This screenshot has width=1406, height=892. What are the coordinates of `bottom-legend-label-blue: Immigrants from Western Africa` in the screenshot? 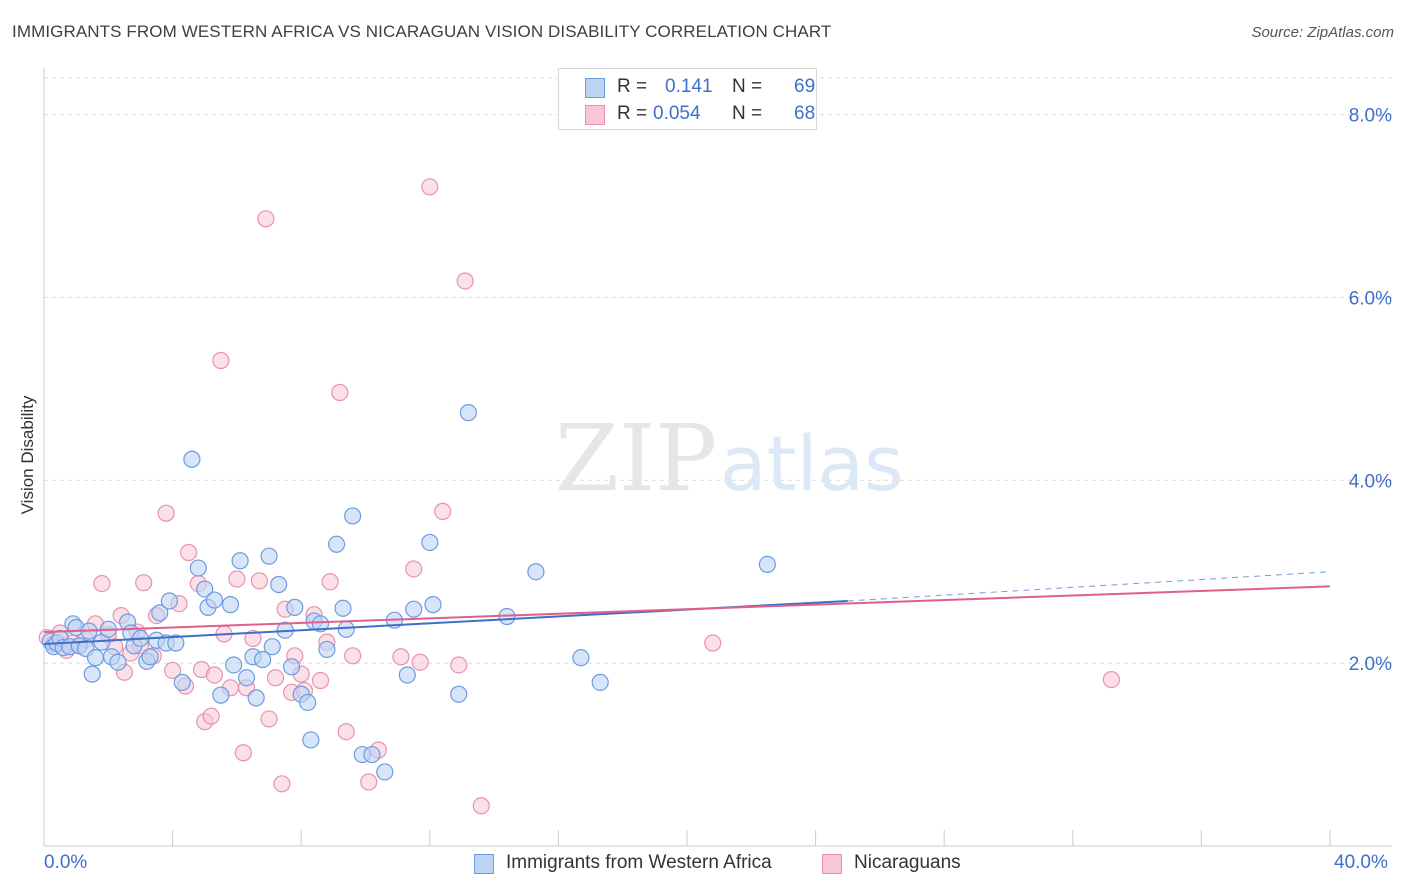 It's located at (639, 862).